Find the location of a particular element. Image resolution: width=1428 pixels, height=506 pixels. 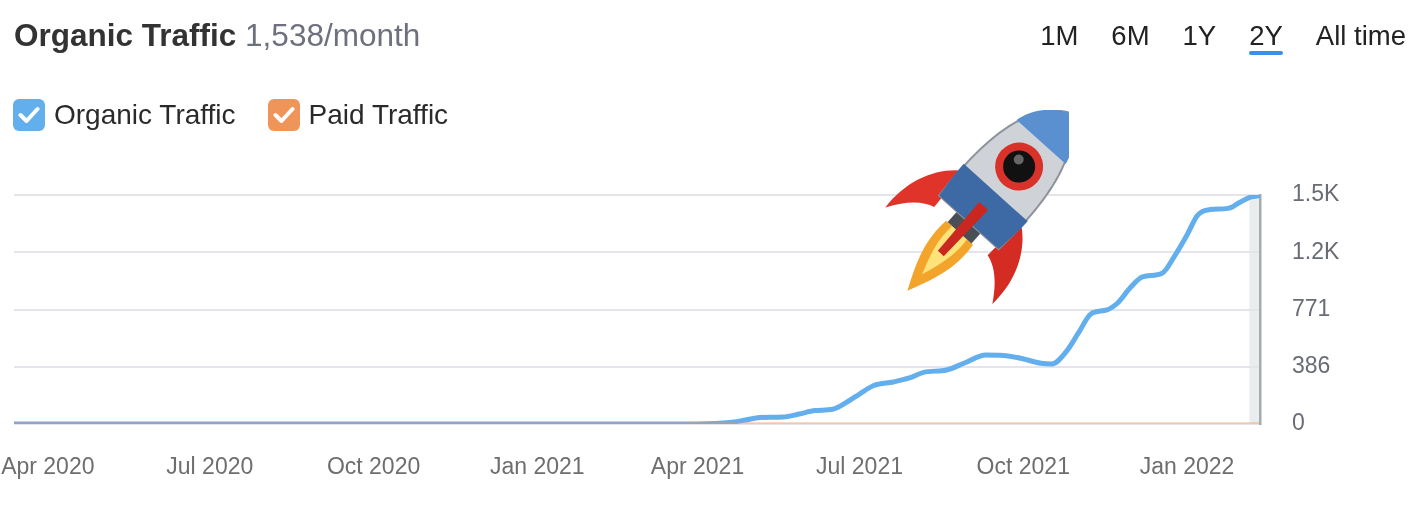

x-tick-label: Jan 2022 is located at coordinates (1187, 466).